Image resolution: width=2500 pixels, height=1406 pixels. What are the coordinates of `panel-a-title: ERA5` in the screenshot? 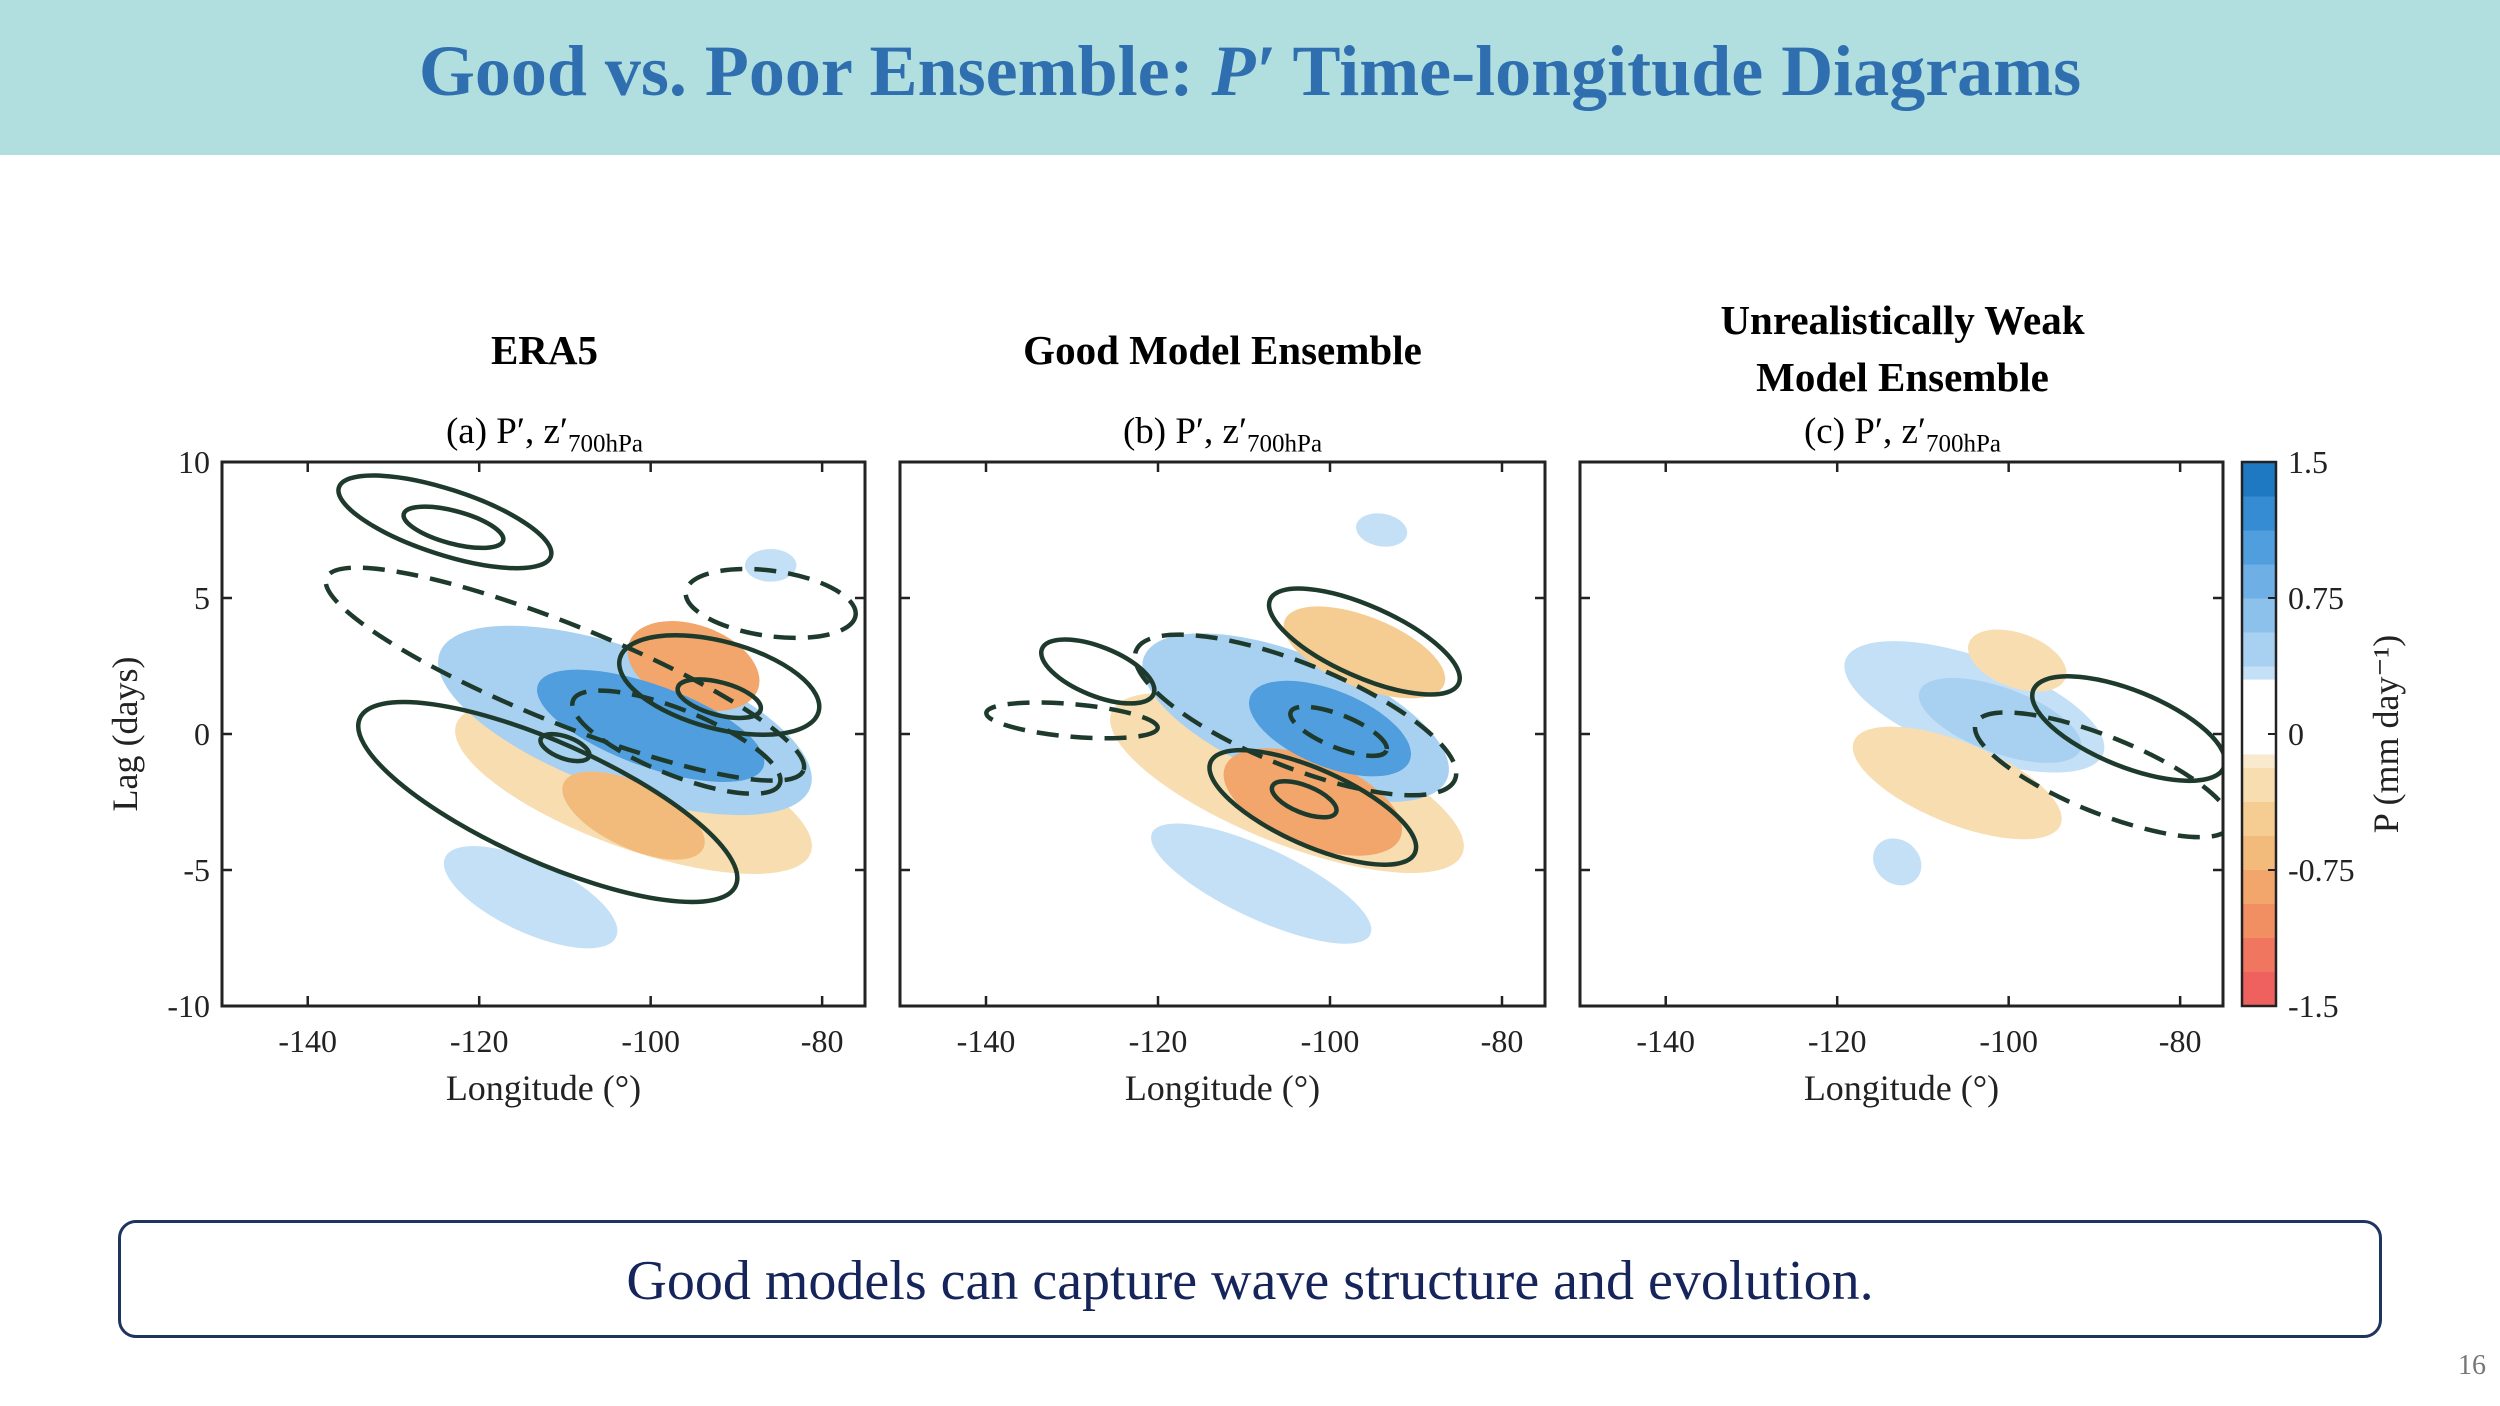 It's located at (544, 350).